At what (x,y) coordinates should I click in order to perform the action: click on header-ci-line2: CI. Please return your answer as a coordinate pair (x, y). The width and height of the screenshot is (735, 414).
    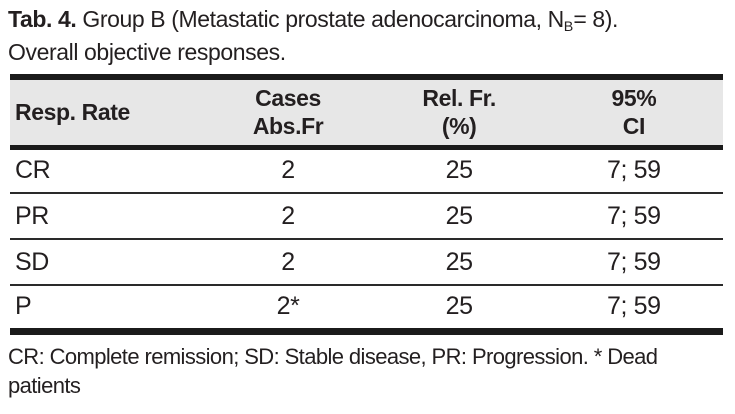
    Looking at the image, I should click on (634, 126).